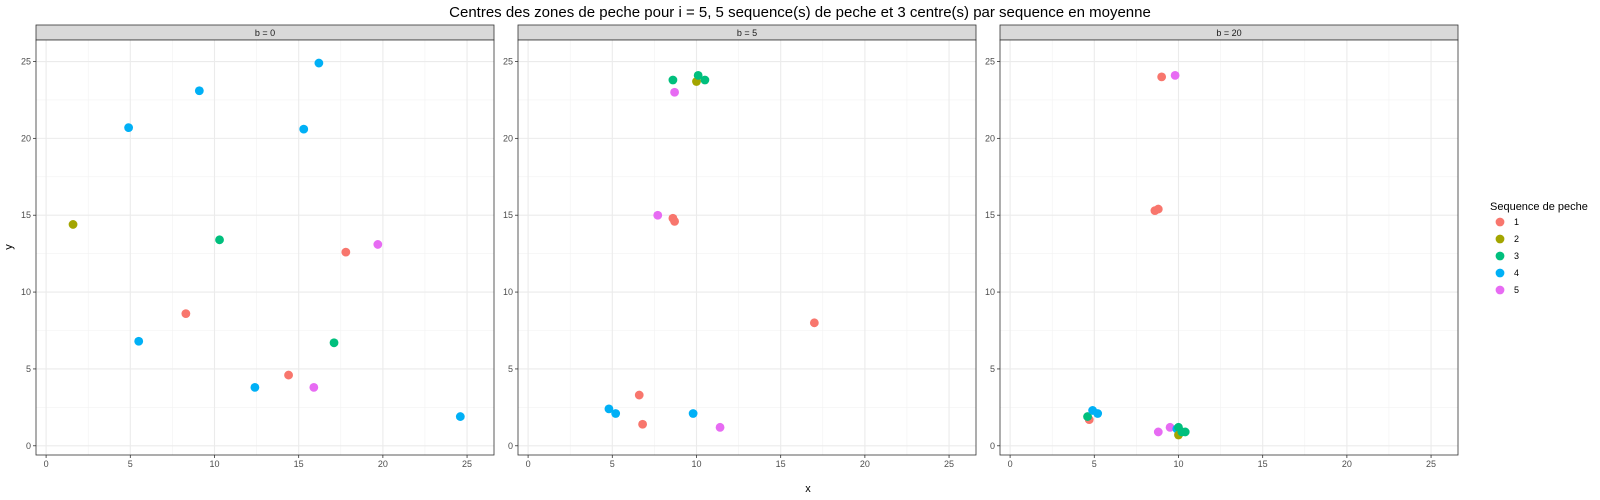 This screenshot has height=500, width=1600. What do you see at coordinates (1516, 290) in the screenshot?
I see `legend-label: 5` at bounding box center [1516, 290].